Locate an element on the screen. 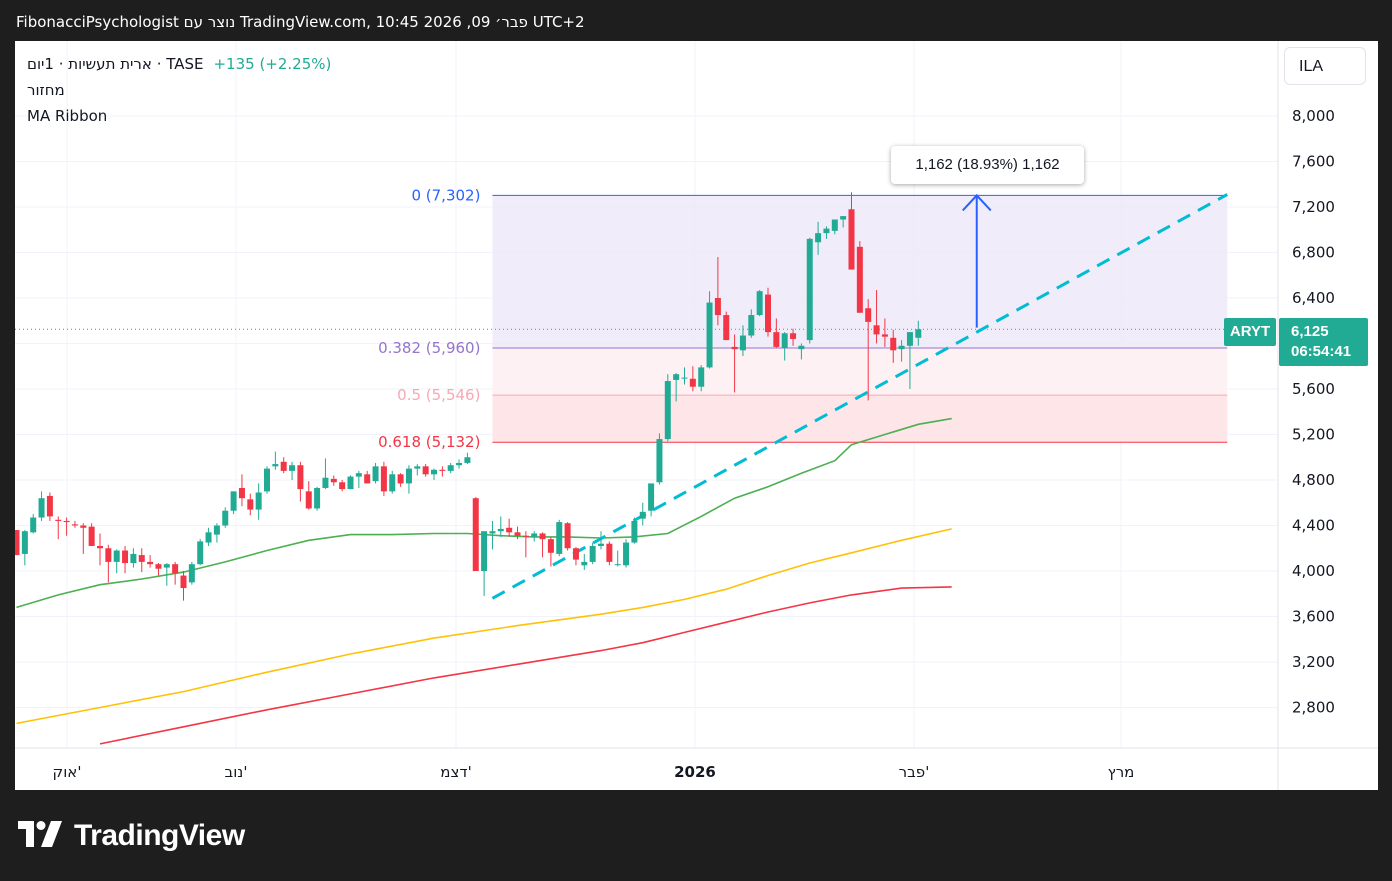 The width and height of the screenshot is (1392, 881). legend-indicator-ma-ribbon: MA Ribbon is located at coordinates (67, 116).